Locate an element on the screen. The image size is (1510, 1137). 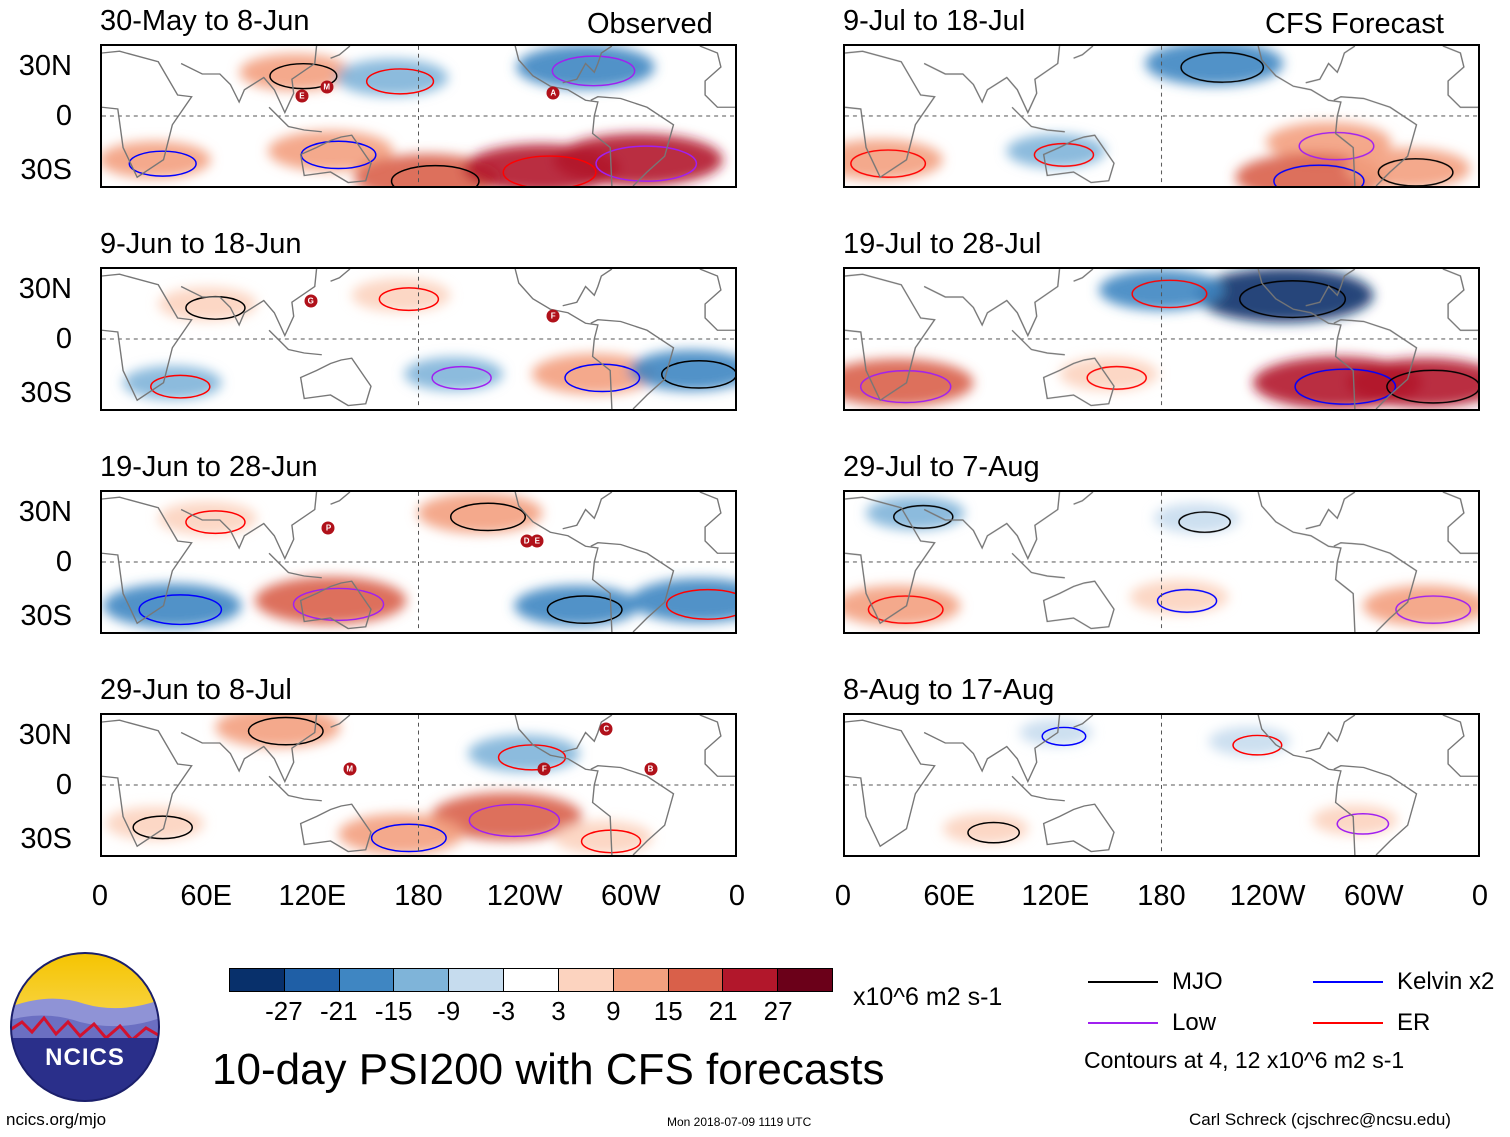
ncics-logo: NCICS is located at coordinates (85, 1027).